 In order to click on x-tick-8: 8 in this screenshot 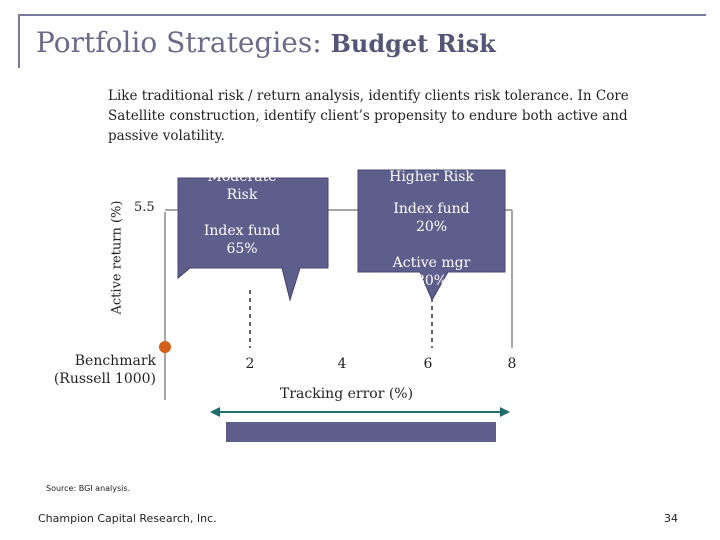, I will do `click(512, 364)`.